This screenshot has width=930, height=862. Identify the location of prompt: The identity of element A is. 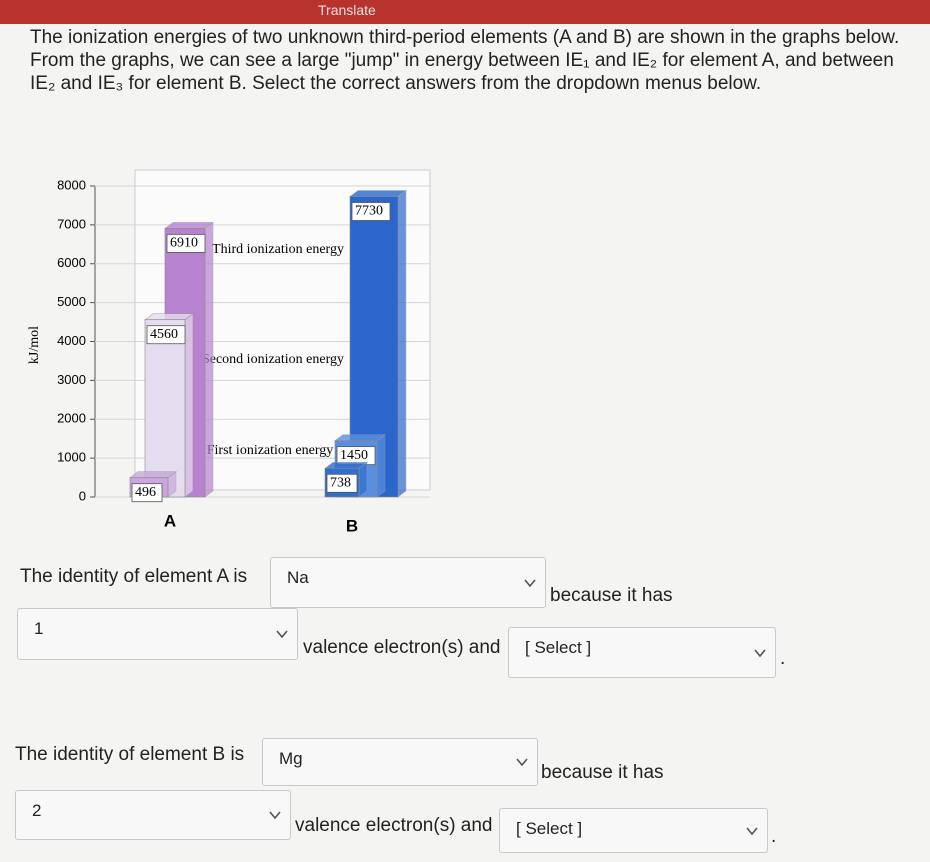
(134, 576).